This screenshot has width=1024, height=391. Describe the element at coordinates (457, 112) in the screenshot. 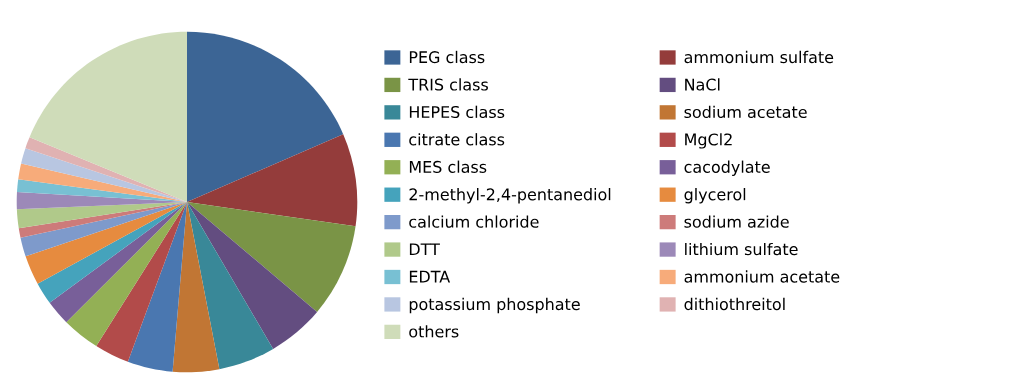

I see `legend-label: HEPES class` at that location.